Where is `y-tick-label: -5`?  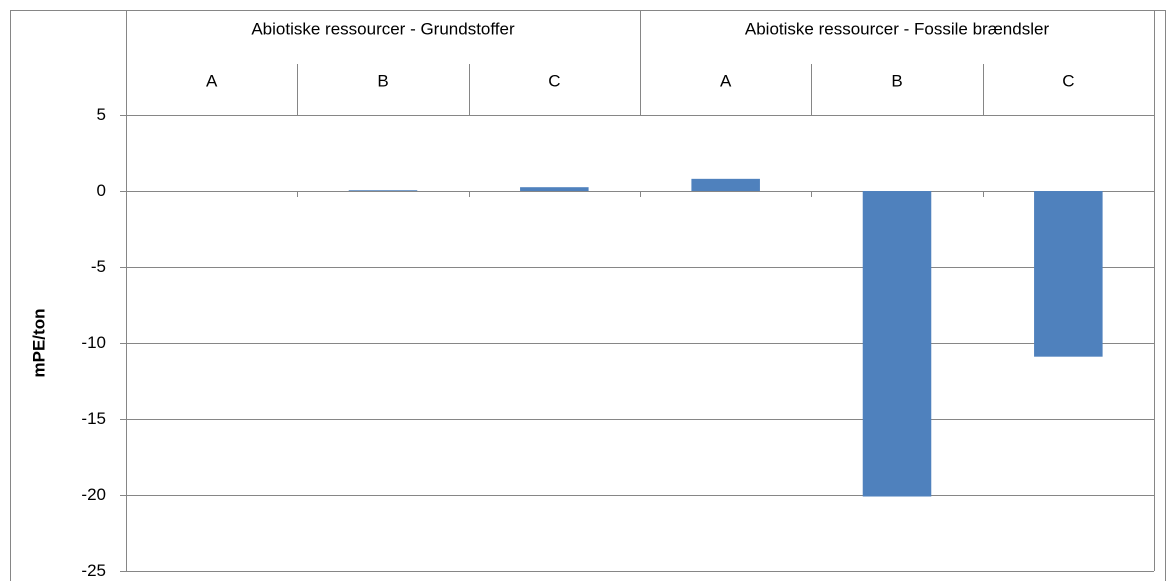 y-tick-label: -5 is located at coordinates (98, 266).